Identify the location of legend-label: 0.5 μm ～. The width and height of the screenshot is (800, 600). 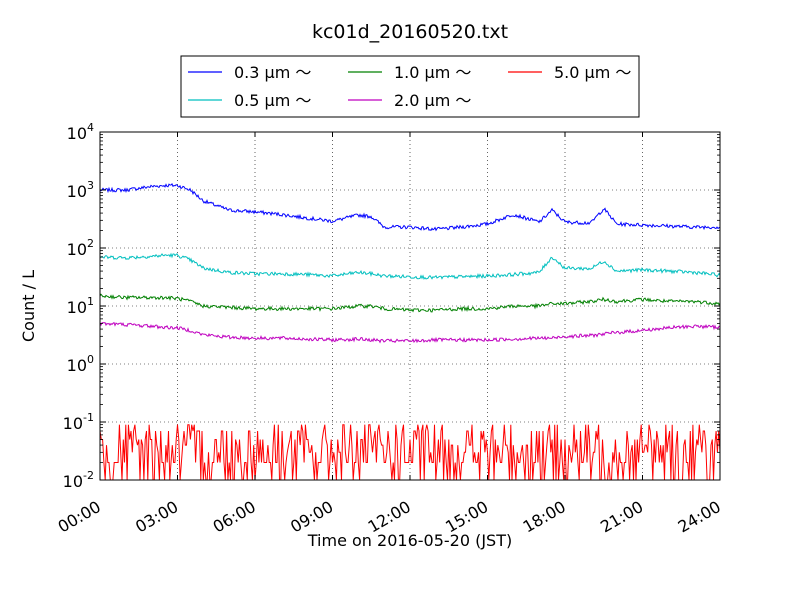
(272, 100).